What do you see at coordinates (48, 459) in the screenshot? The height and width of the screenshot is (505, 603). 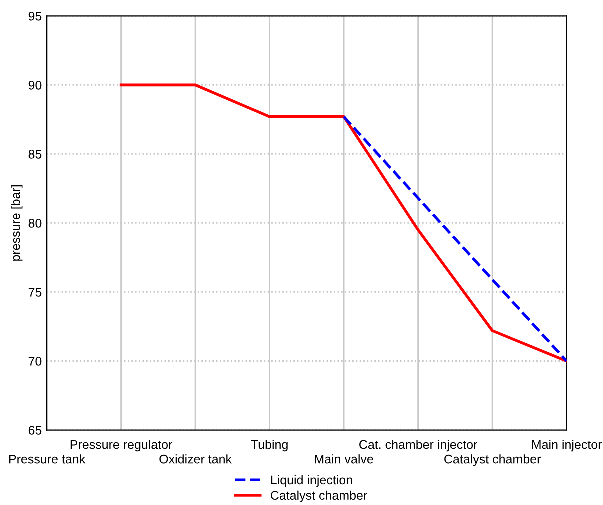 I see `x-tick-label: Pressure tank` at bounding box center [48, 459].